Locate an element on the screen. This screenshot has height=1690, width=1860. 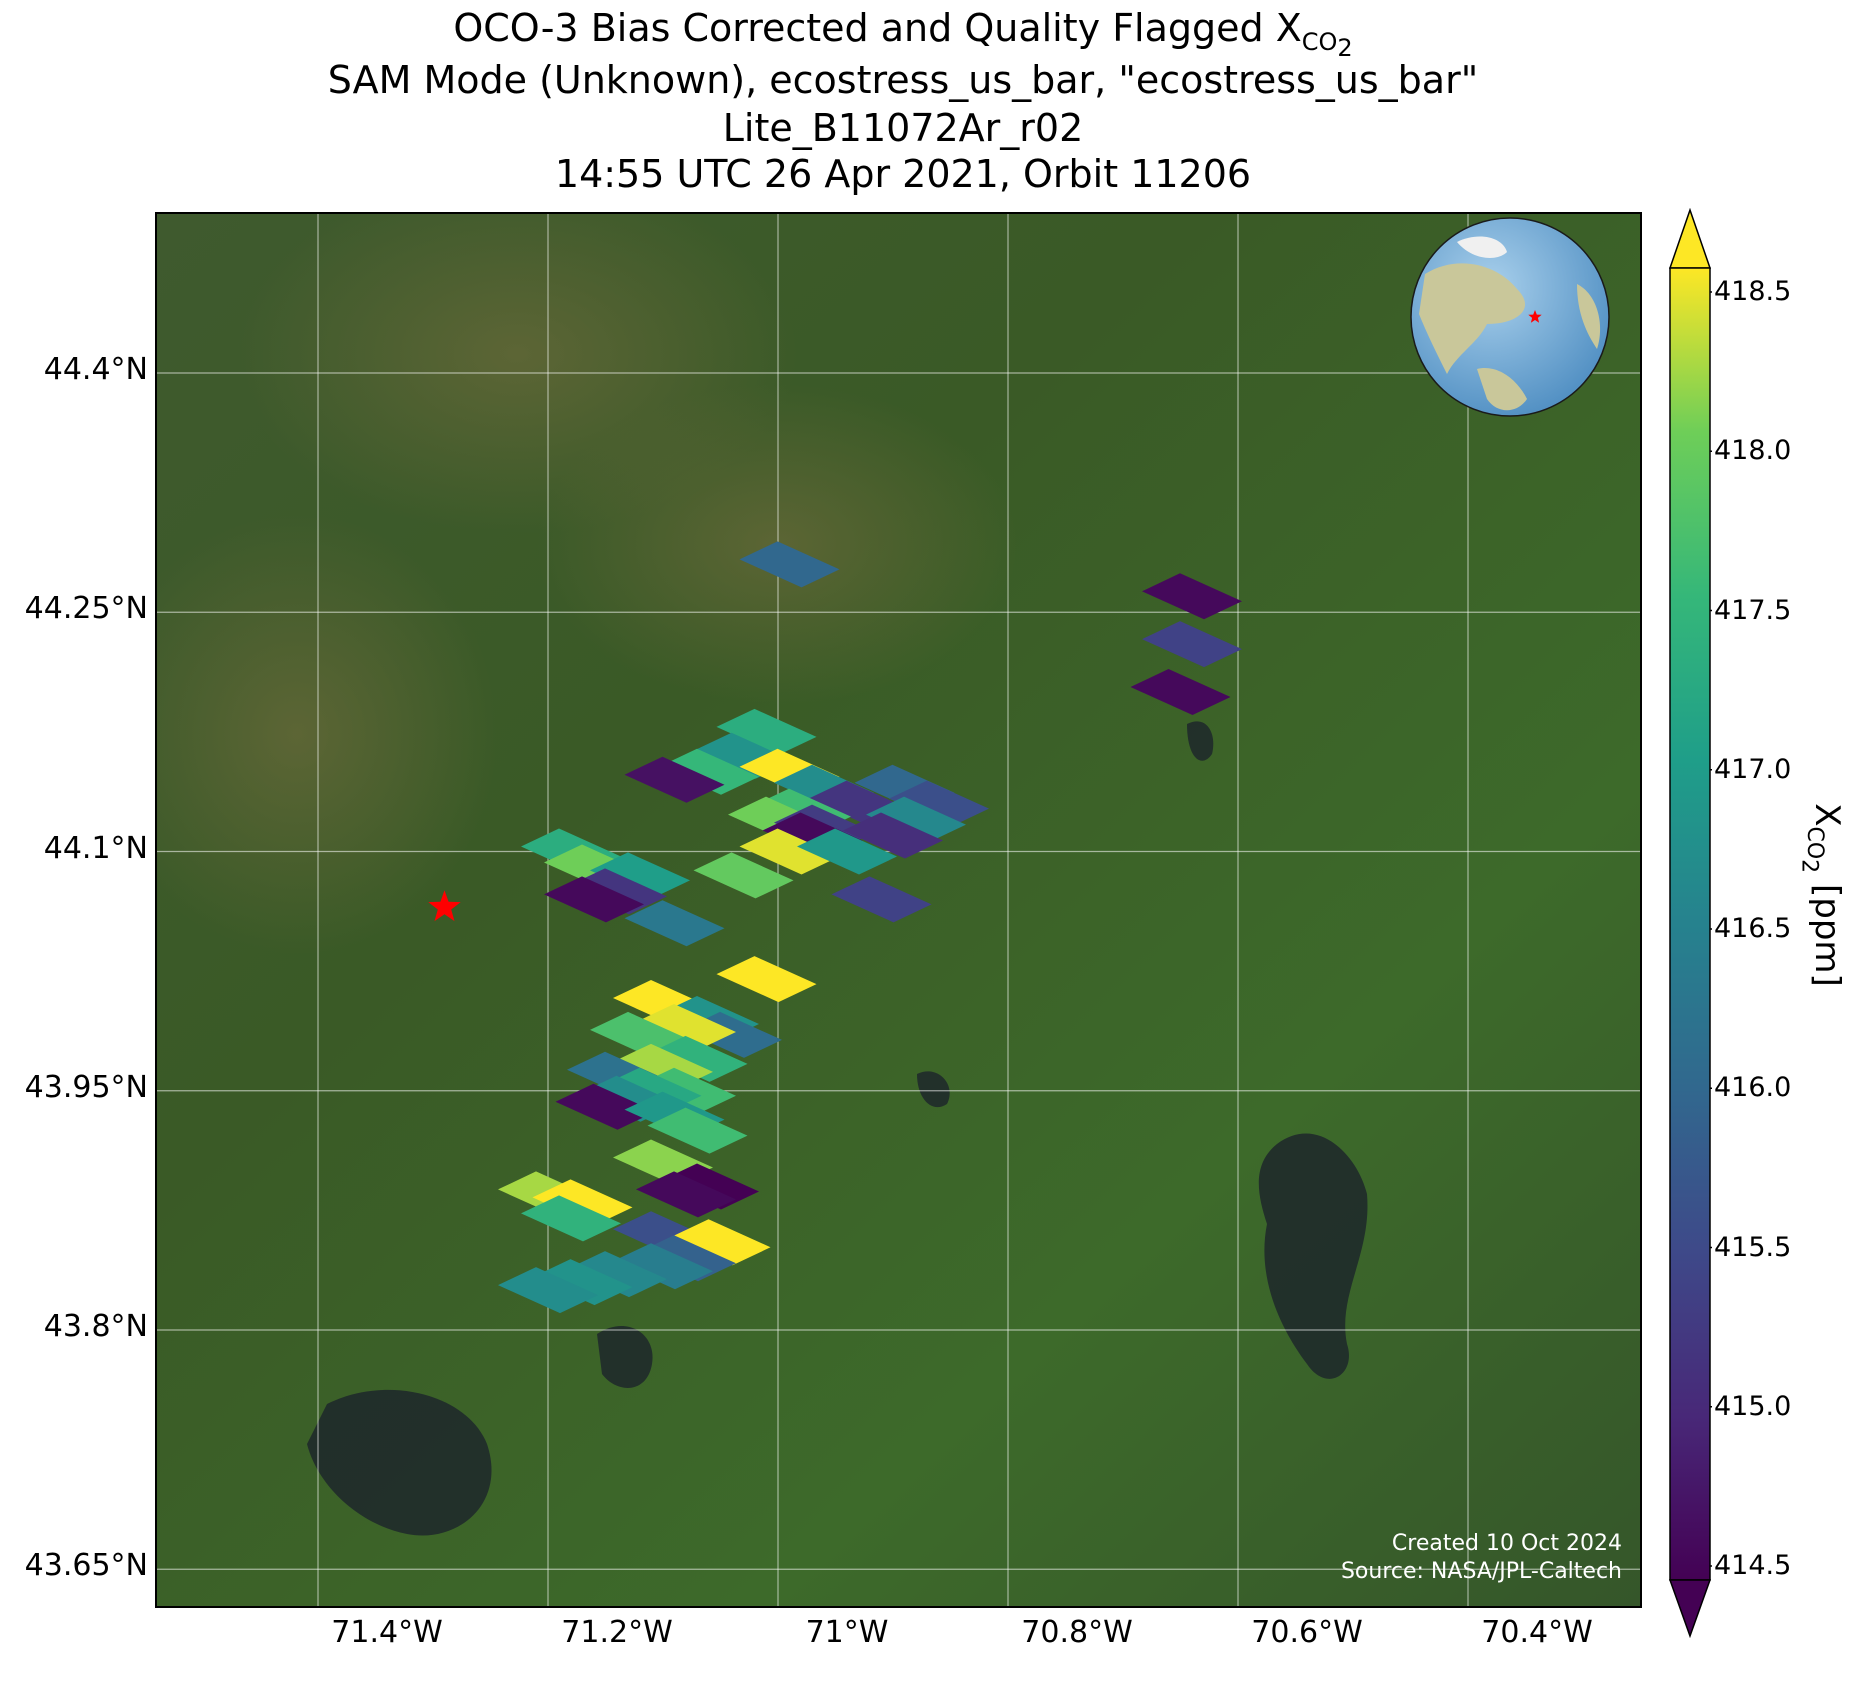
colorbar-tick-label: 417.0 is located at coordinates (1753, 769).